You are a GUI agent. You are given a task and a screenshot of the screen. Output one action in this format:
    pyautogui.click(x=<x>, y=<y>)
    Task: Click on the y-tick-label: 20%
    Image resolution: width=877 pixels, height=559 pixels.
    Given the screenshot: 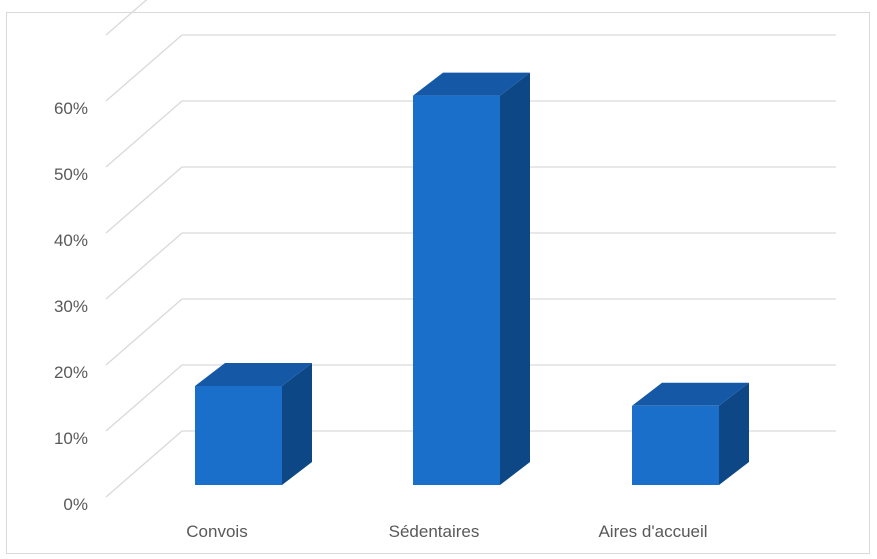 What is the action you would take?
    pyautogui.click(x=71, y=372)
    